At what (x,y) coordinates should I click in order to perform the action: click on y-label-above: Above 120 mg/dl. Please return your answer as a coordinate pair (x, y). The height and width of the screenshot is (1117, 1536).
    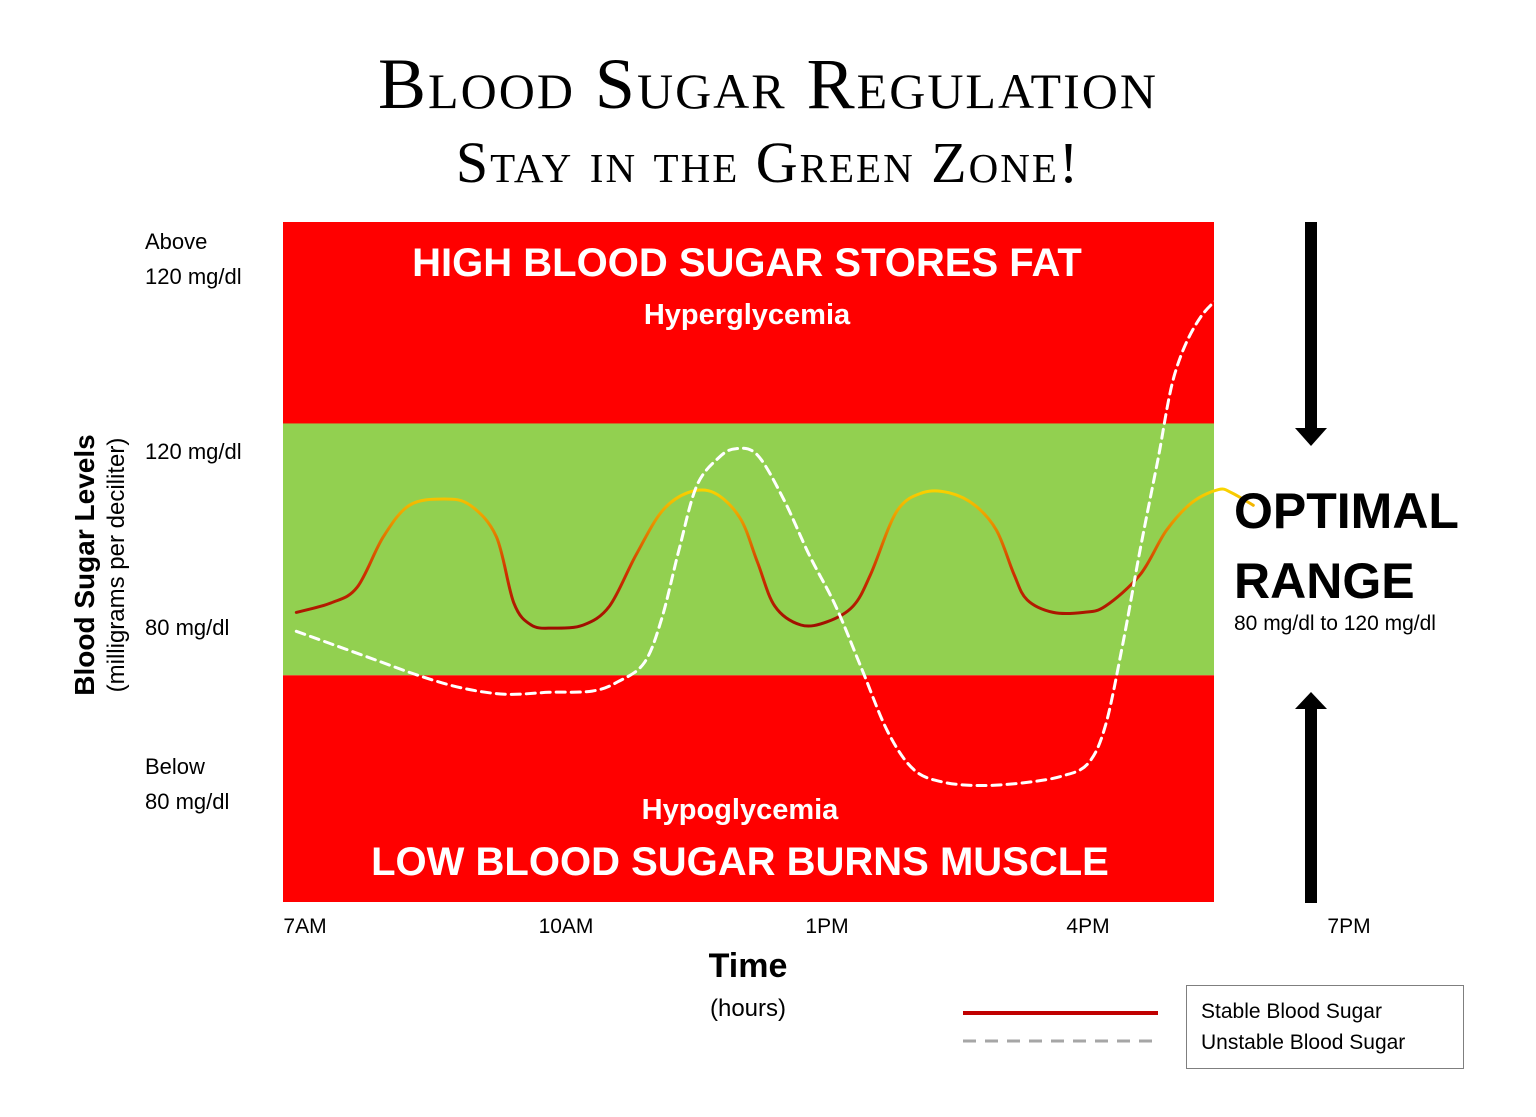
    Looking at the image, I should click on (193, 259).